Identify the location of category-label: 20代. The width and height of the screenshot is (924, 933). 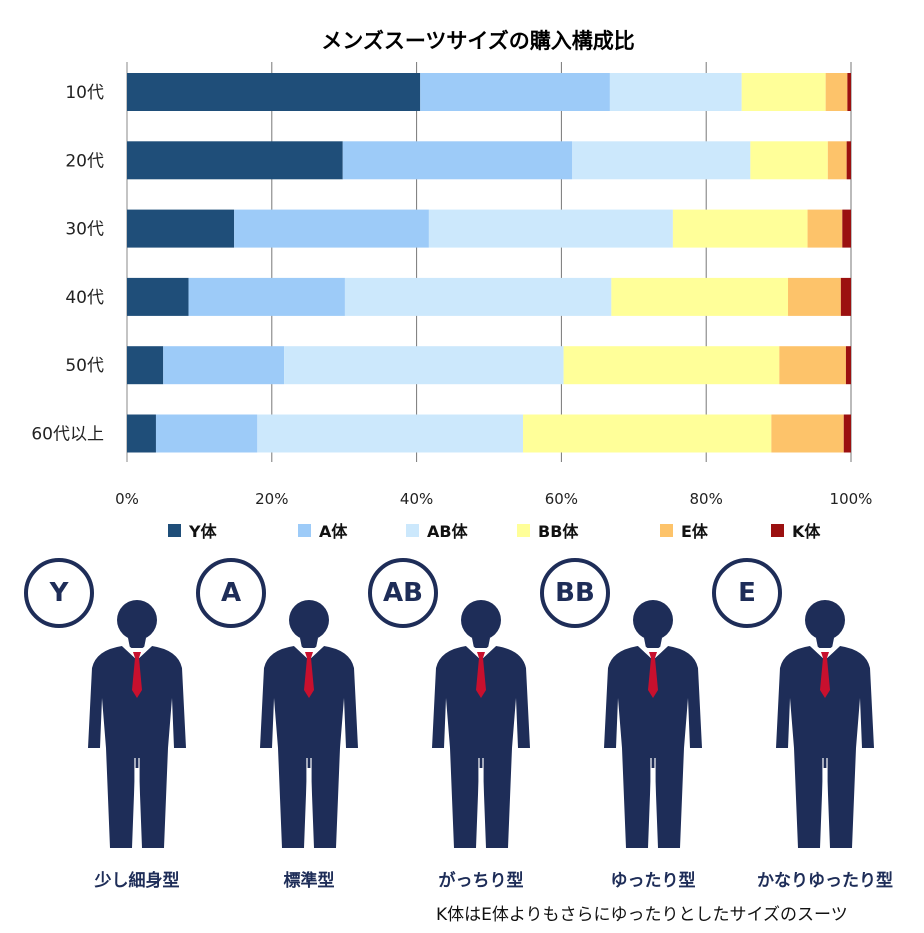
(84, 161).